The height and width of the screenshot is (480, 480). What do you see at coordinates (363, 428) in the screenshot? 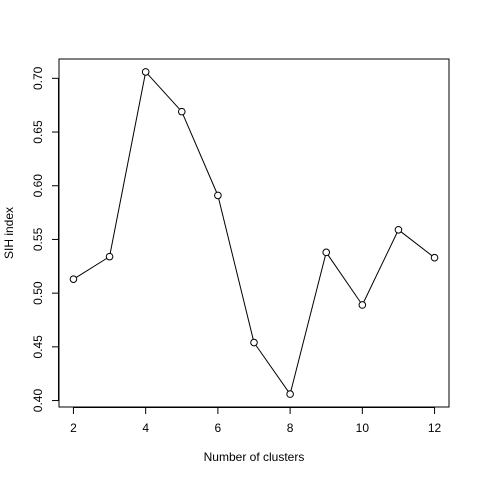
I see `x-tick-label-10: 10` at bounding box center [363, 428].